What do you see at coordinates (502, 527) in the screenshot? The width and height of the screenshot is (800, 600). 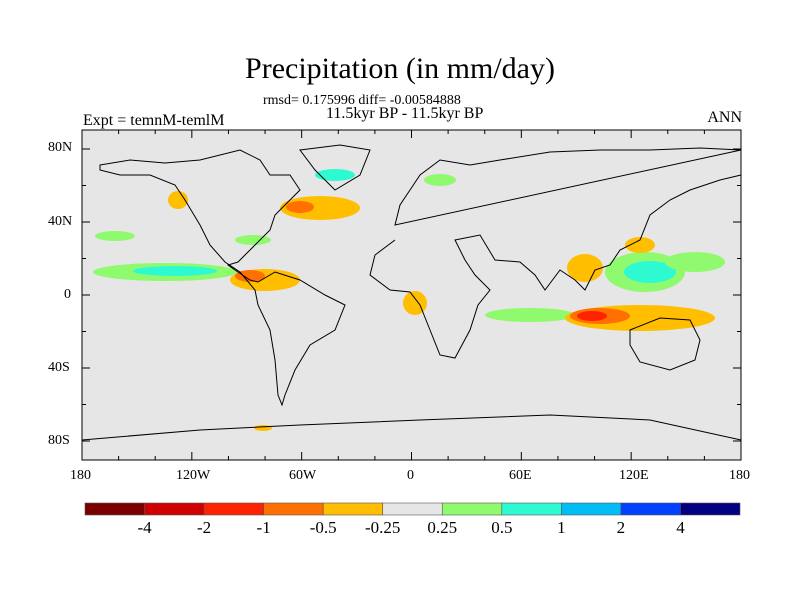 I see `colorbar-label: 0.5` at bounding box center [502, 527].